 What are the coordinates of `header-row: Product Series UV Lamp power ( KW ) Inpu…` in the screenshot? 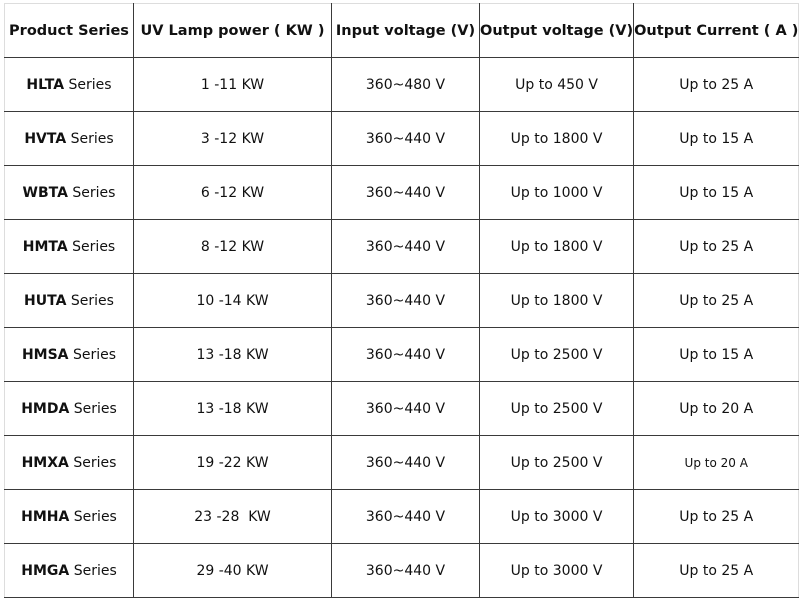 It's located at (402, 30).